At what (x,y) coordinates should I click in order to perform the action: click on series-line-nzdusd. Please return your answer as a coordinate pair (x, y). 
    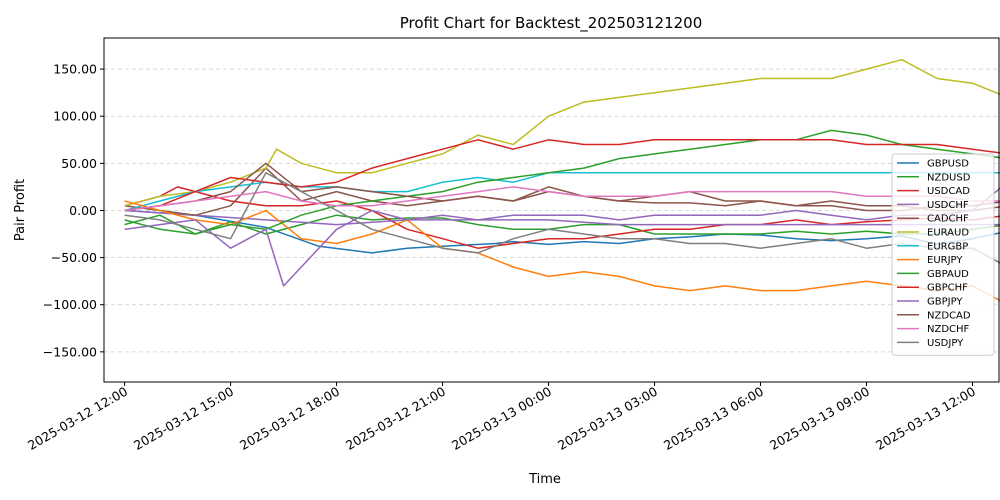
    Looking at the image, I should click on (562, 224).